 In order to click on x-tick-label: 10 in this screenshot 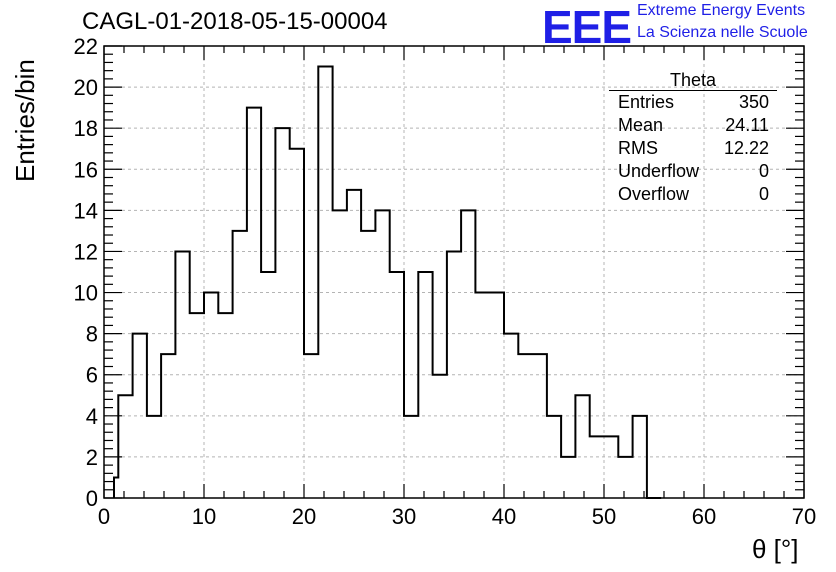, I will do `click(204, 516)`.